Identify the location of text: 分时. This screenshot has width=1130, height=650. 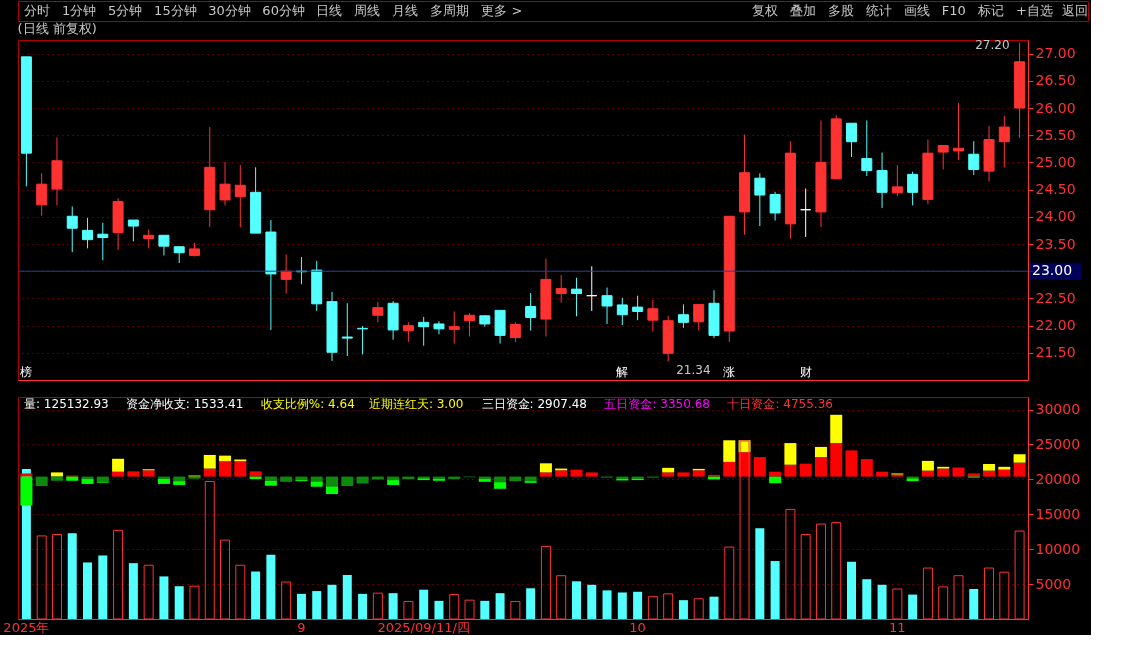
(37, 10).